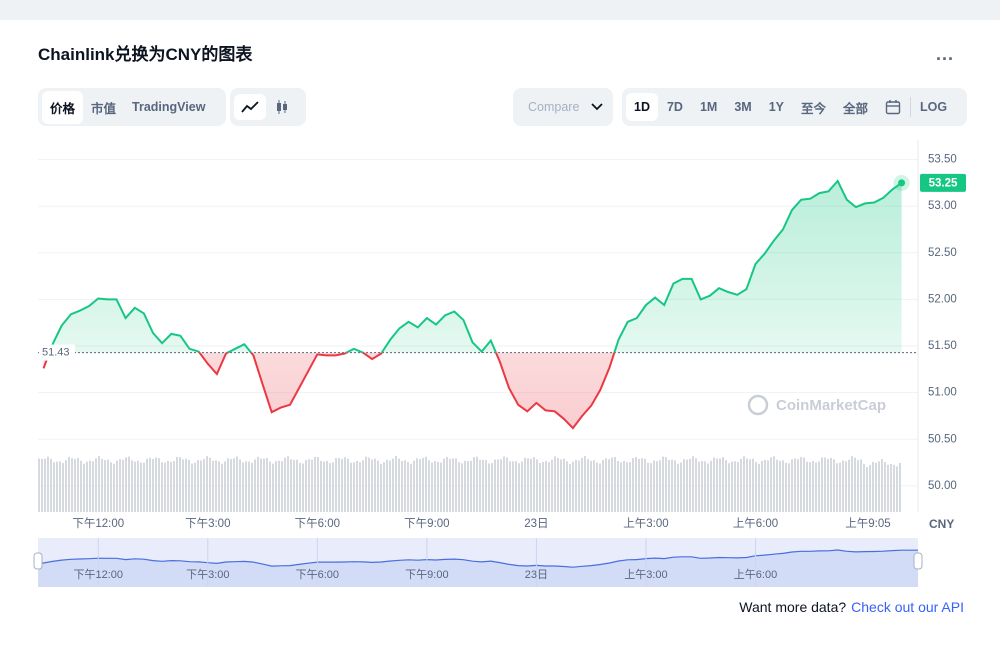 The image size is (1000, 650). Describe the element at coordinates (907, 607) in the screenshot. I see `api-link: Check out our API` at that location.